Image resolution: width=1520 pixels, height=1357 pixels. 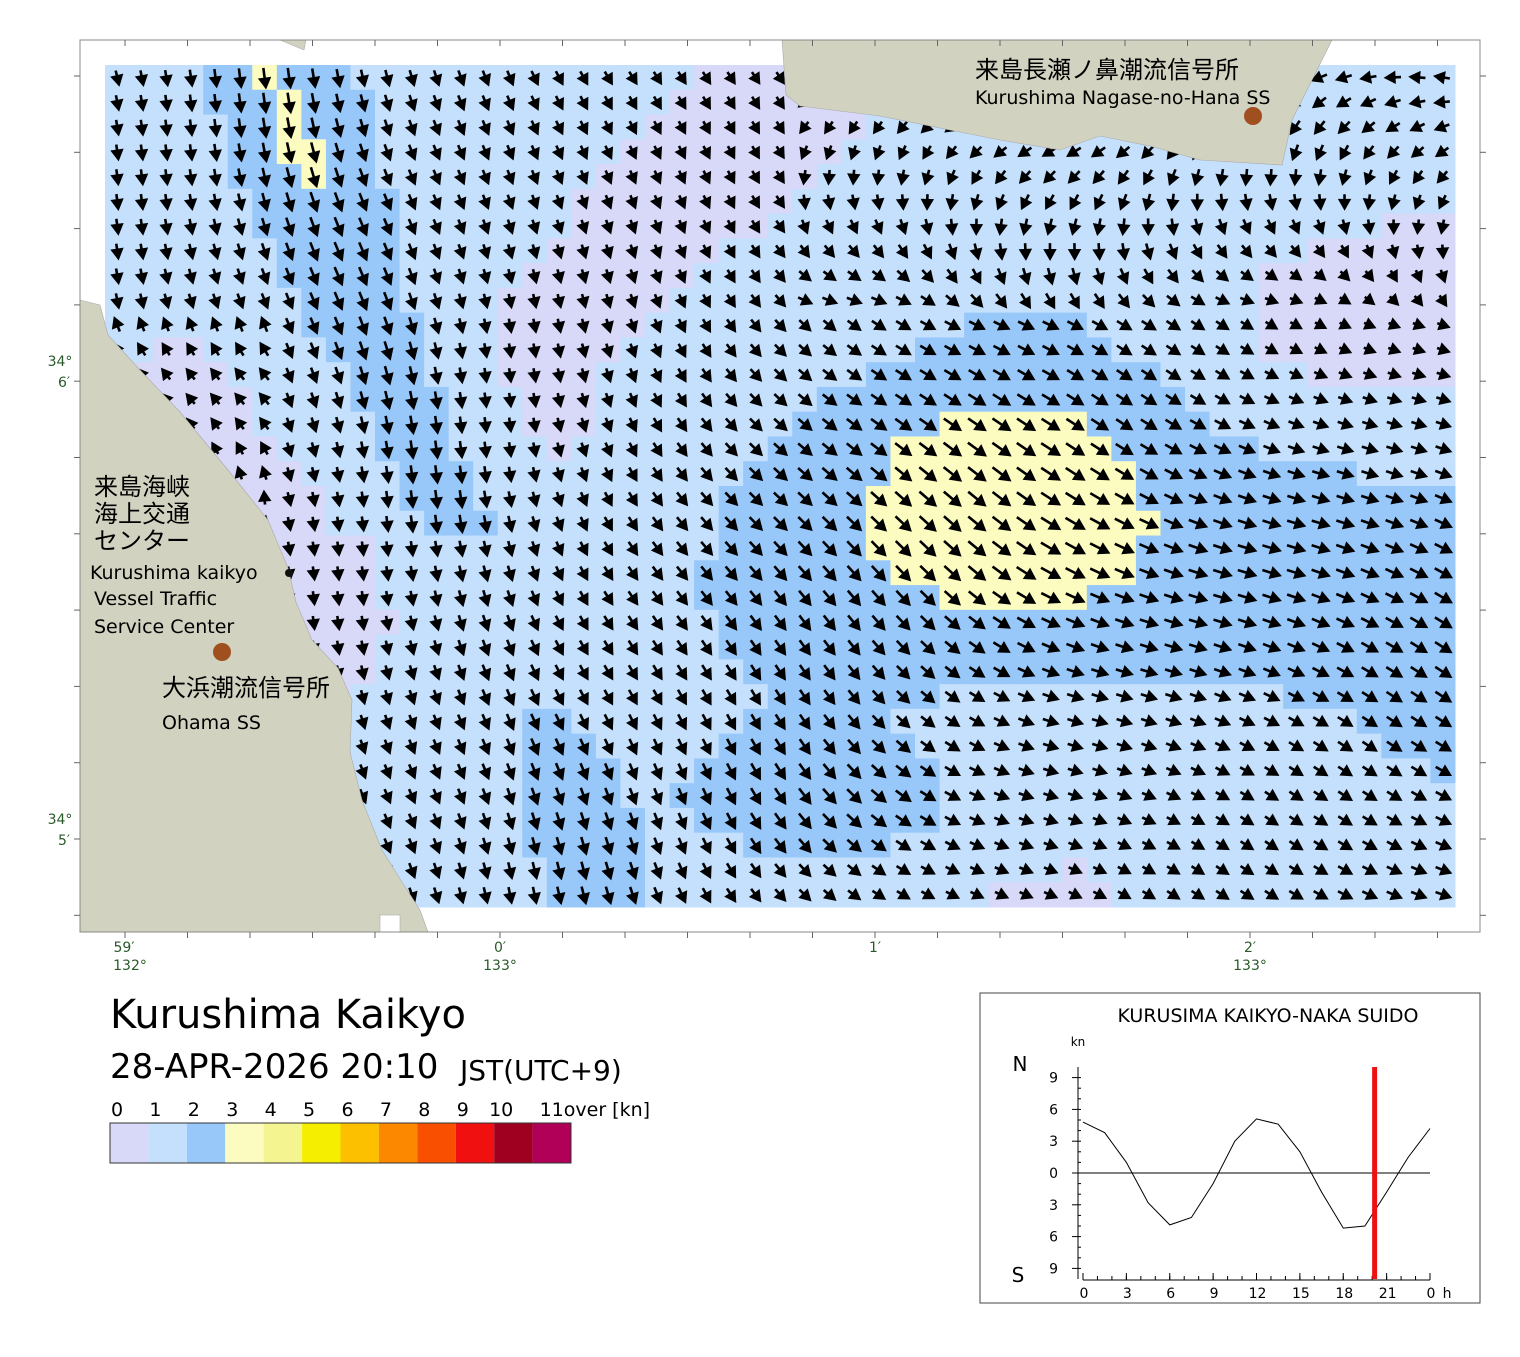 I want to click on center-name-en: Kurushima kaikyo, so click(x=174, y=573).